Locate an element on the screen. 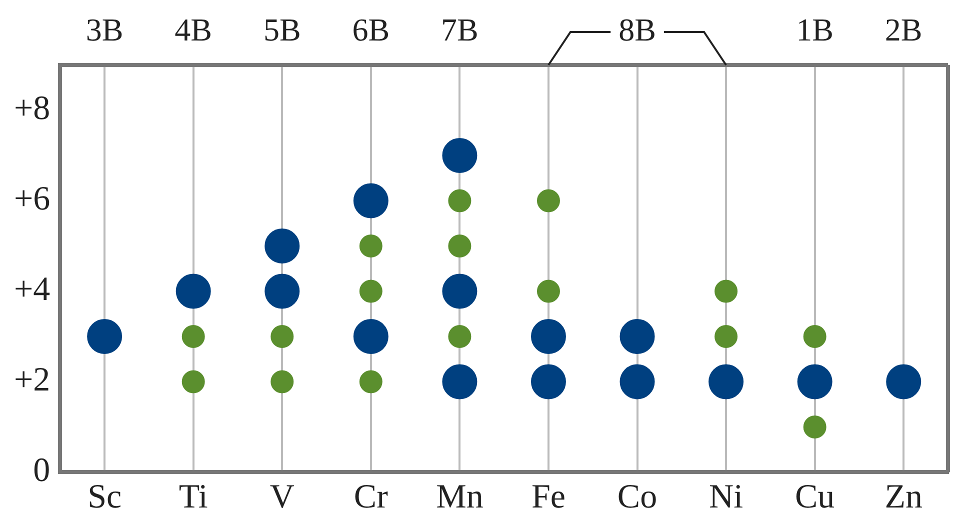 The width and height of the screenshot is (966, 529). x-tick-label: Co is located at coordinates (637, 497).